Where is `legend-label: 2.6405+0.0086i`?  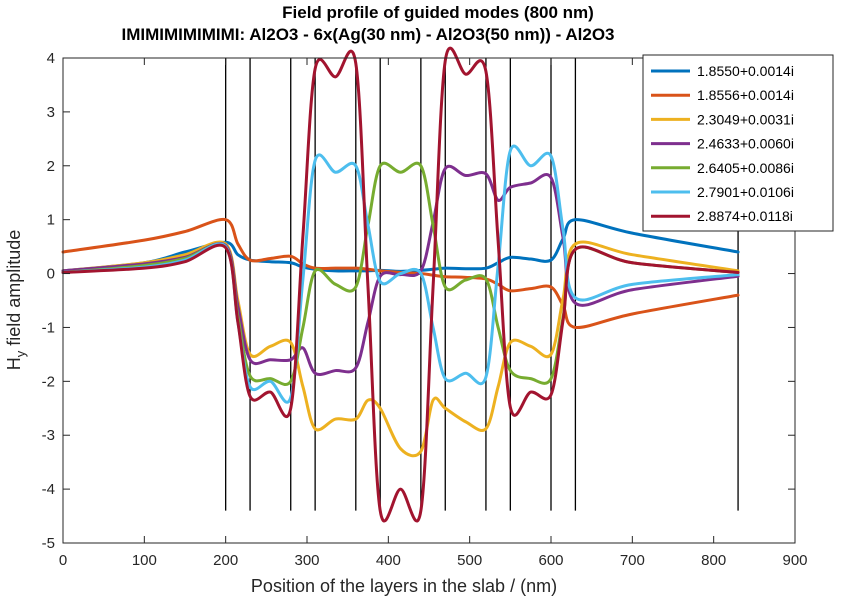
legend-label: 2.6405+0.0086i is located at coordinates (745, 168).